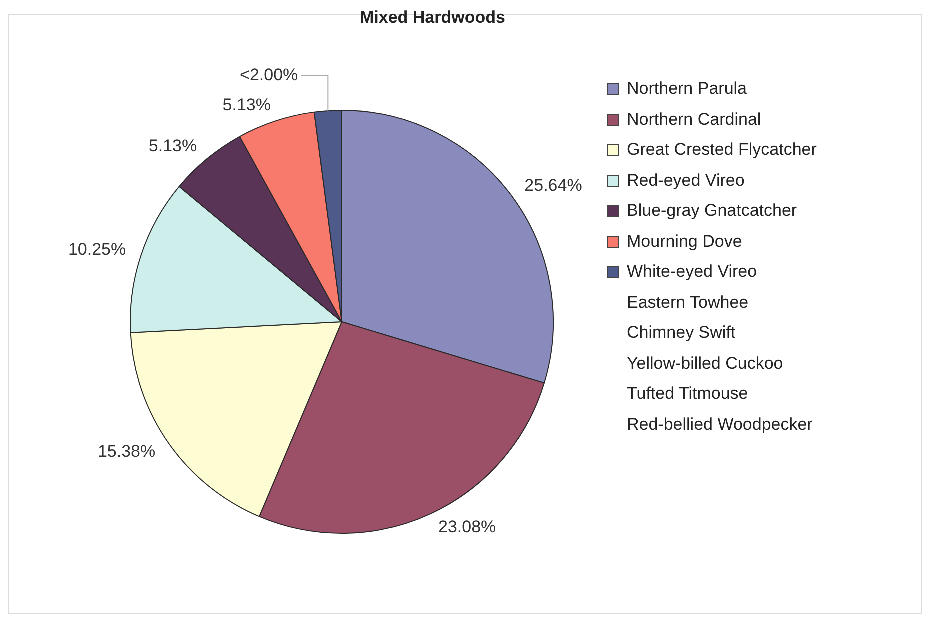 The width and height of the screenshot is (931, 622). What do you see at coordinates (553, 186) in the screenshot?
I see `data-label: 25.64%` at bounding box center [553, 186].